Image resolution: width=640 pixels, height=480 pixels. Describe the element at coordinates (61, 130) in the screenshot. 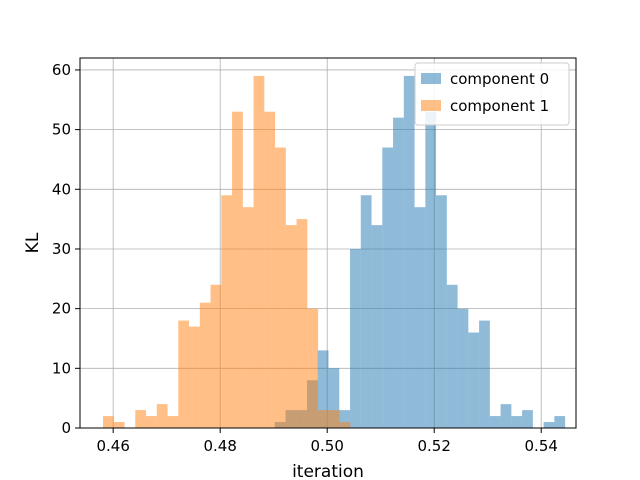

I see `y-tick-label: 50` at that location.